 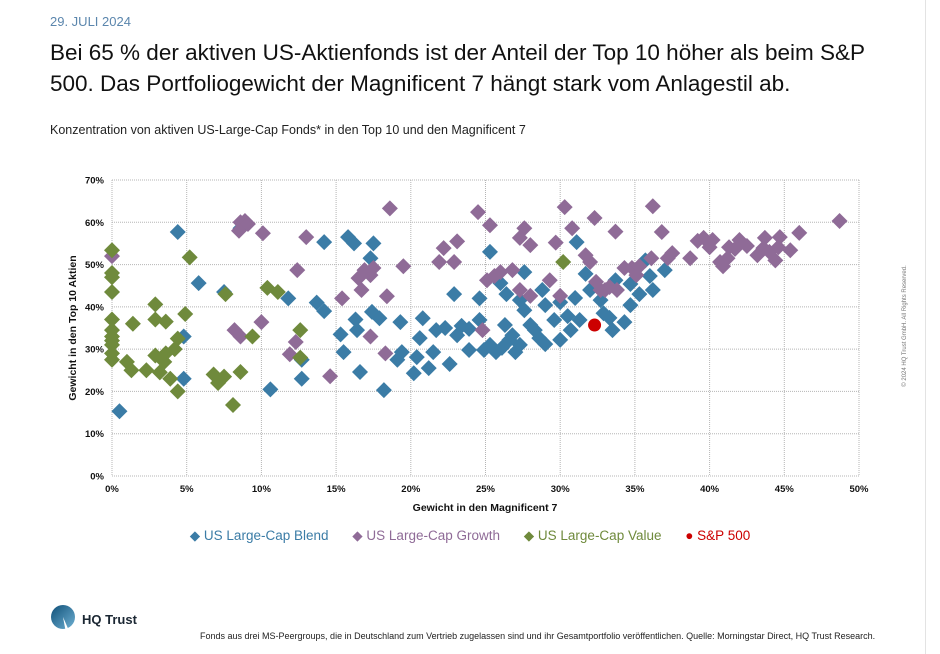 What do you see at coordinates (595, 325) in the screenshot?
I see `data-point-sp500` at bounding box center [595, 325].